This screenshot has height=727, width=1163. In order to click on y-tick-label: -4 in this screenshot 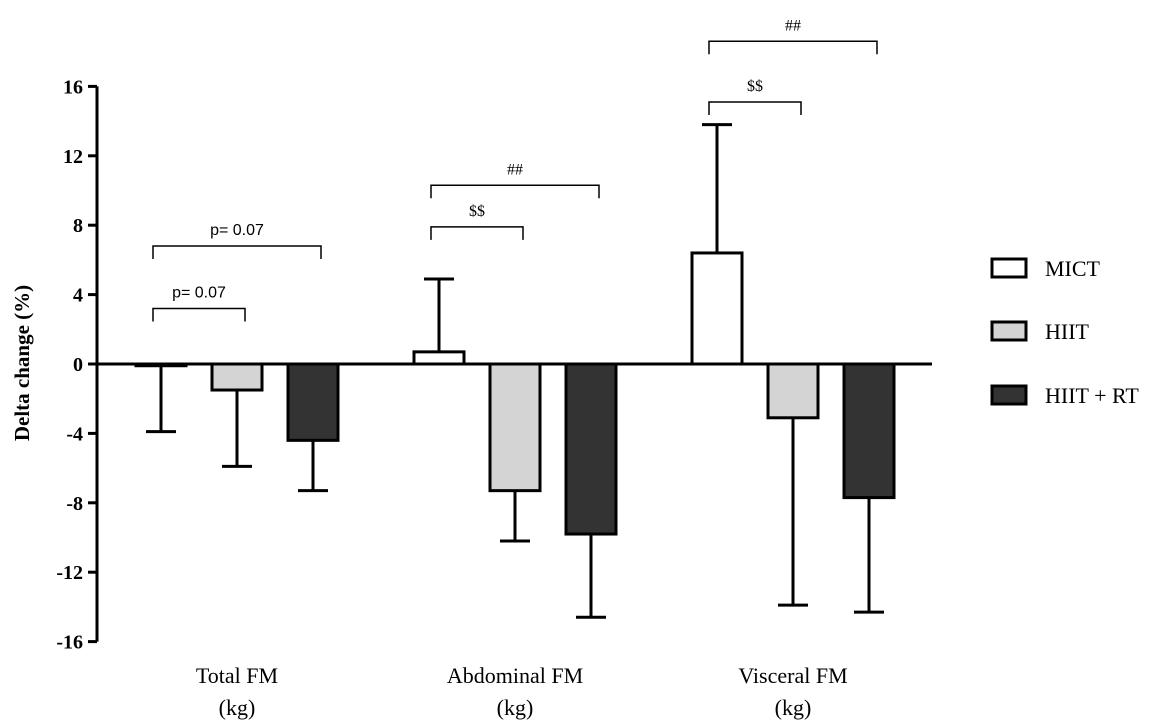, I will do `click(74, 434)`.